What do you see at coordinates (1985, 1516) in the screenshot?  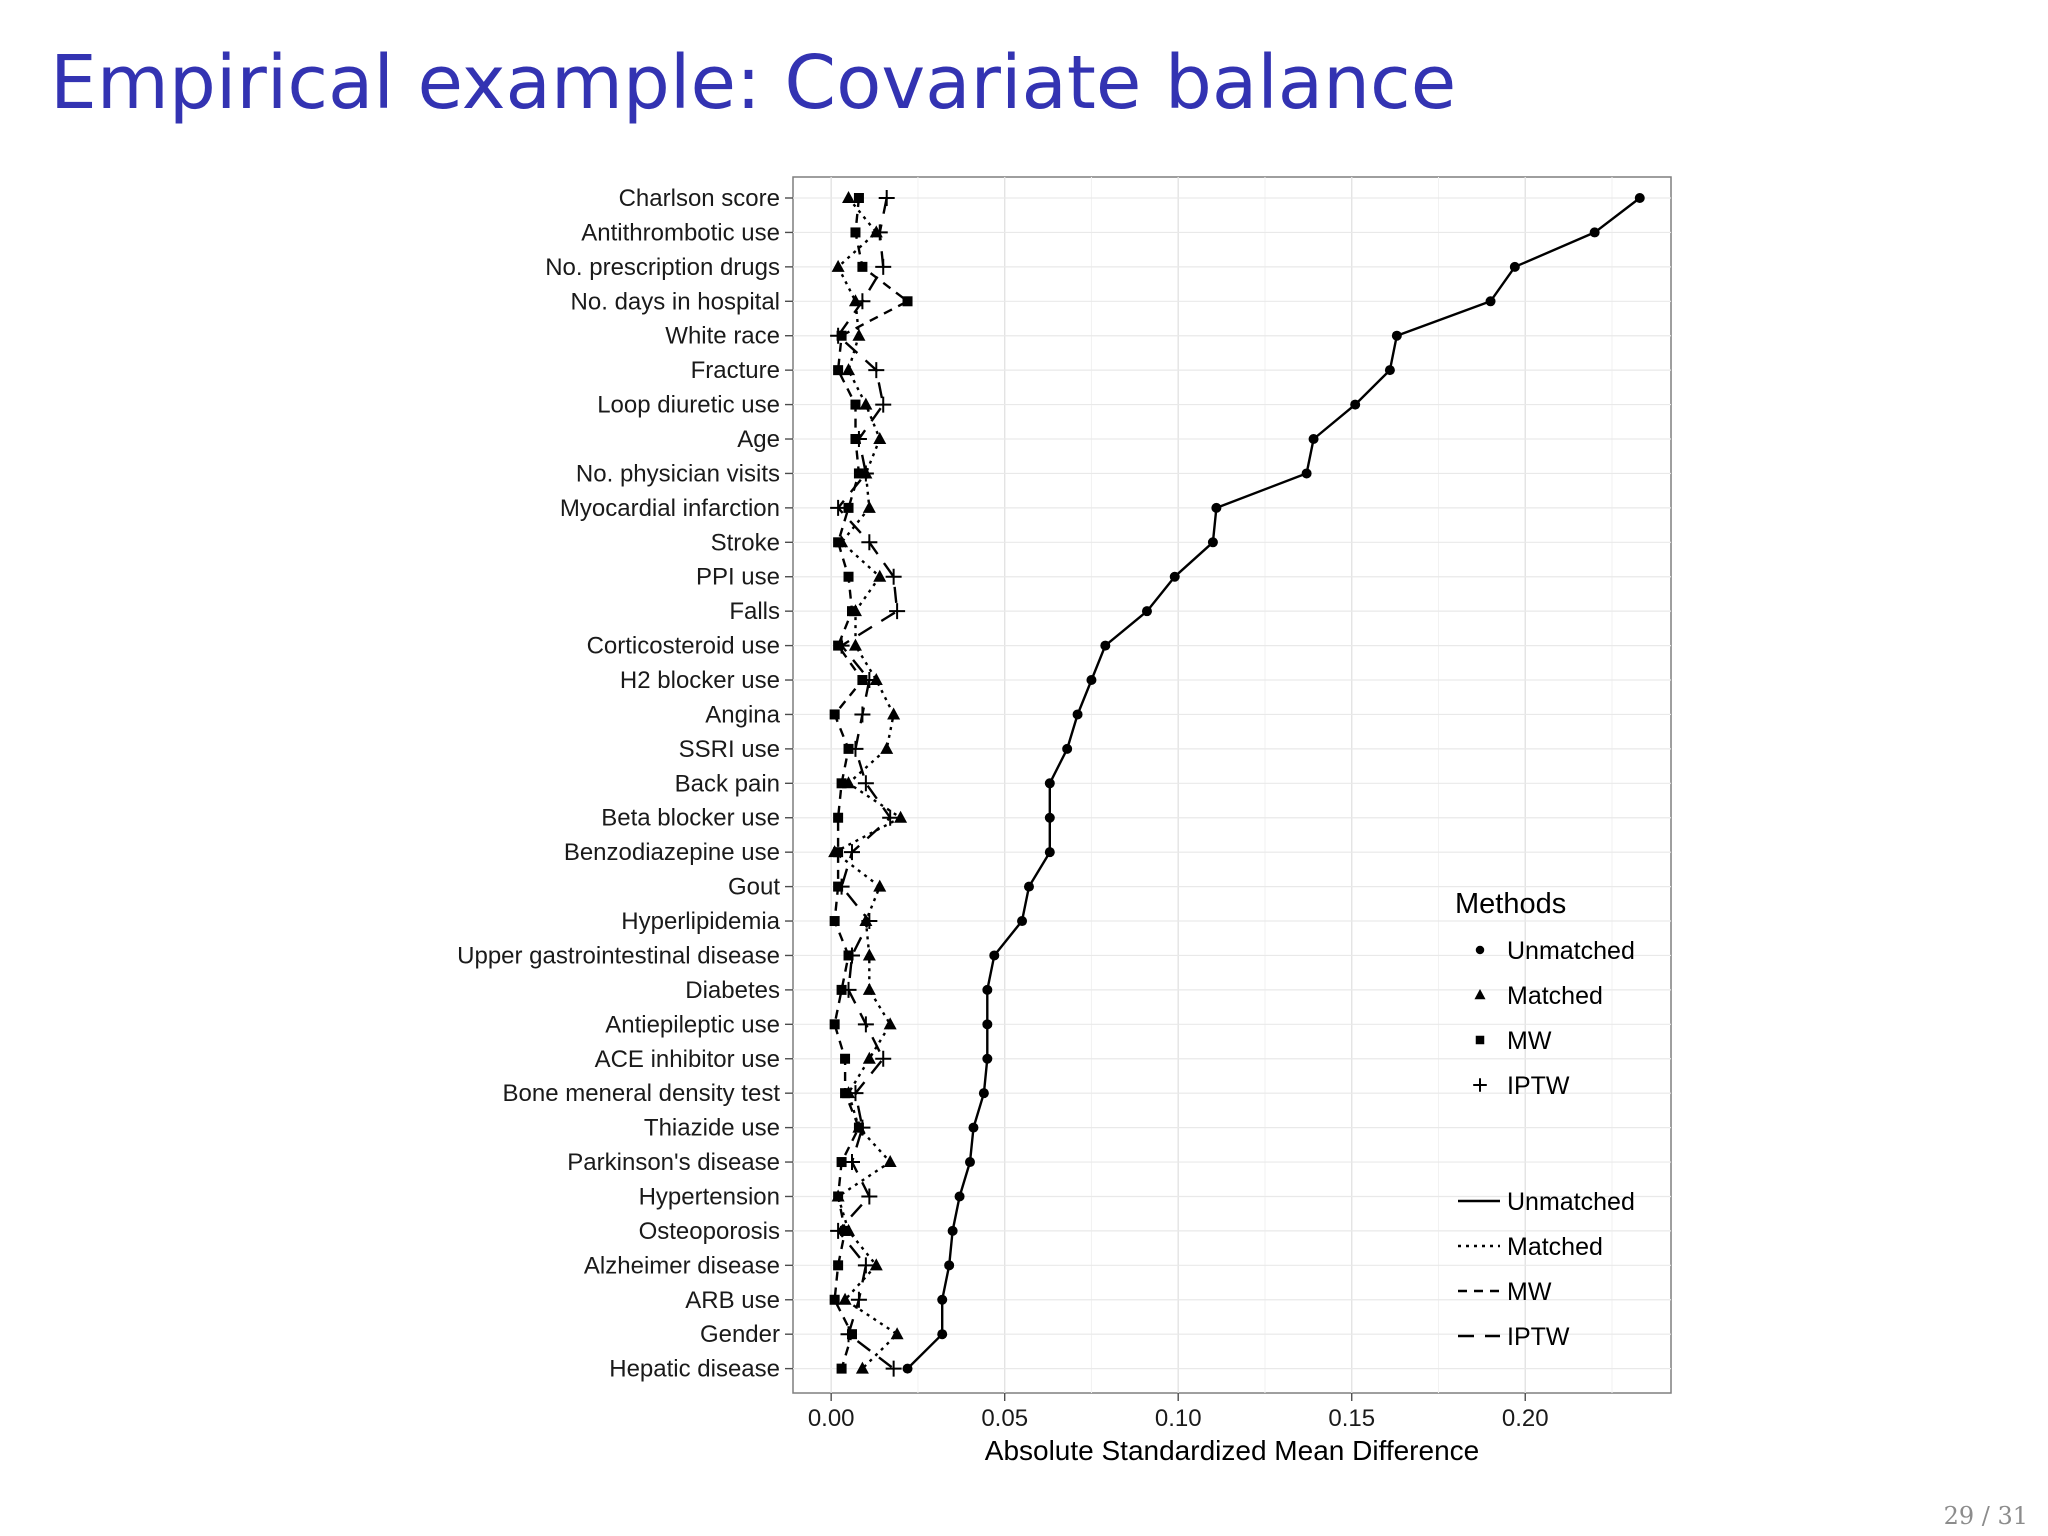 I see `page-number: 29 / 31` at bounding box center [1985, 1516].